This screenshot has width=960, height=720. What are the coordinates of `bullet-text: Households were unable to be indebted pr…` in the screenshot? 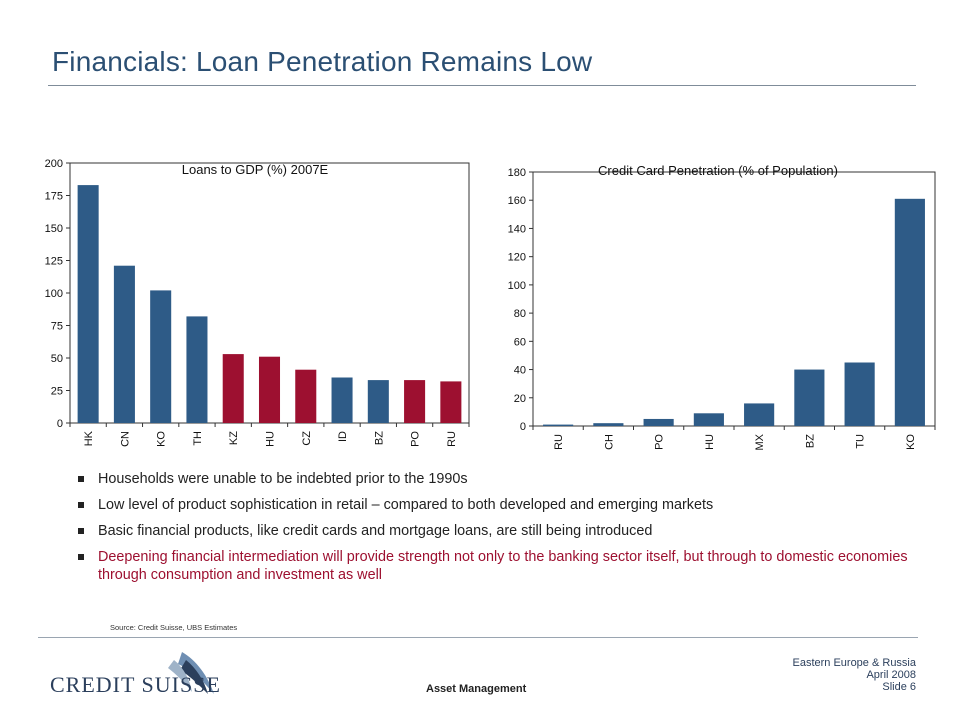 It's located at (283, 479).